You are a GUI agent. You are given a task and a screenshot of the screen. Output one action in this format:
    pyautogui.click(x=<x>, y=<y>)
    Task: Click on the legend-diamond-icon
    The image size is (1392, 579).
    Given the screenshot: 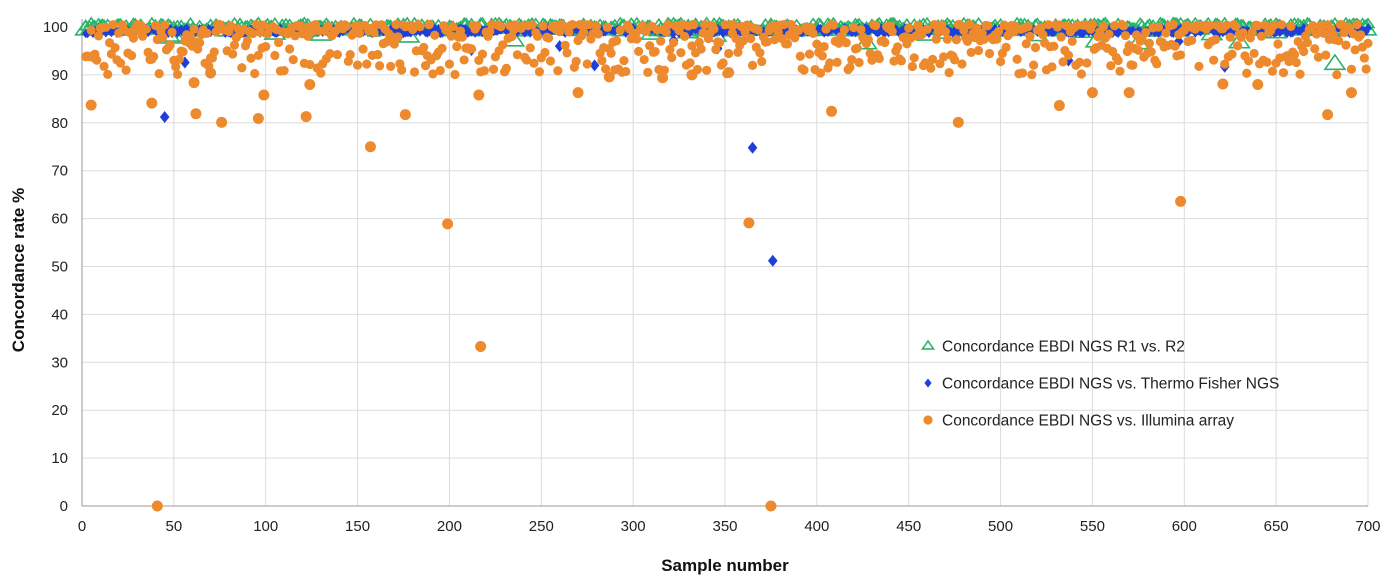 What is the action you would take?
    pyautogui.click(x=928, y=383)
    